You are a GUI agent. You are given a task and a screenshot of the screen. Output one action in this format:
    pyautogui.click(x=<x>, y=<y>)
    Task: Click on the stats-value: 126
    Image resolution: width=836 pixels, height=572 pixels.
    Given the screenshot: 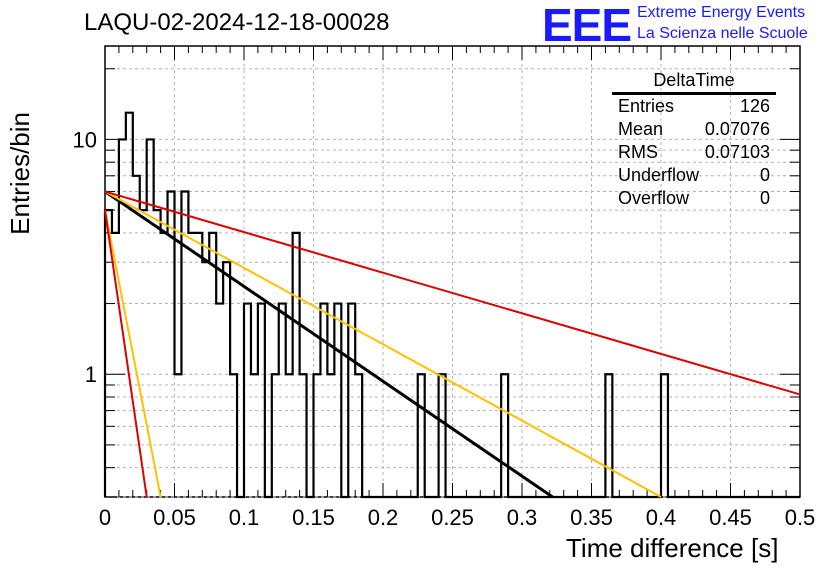 What is the action you would take?
    pyautogui.click(x=754, y=106)
    